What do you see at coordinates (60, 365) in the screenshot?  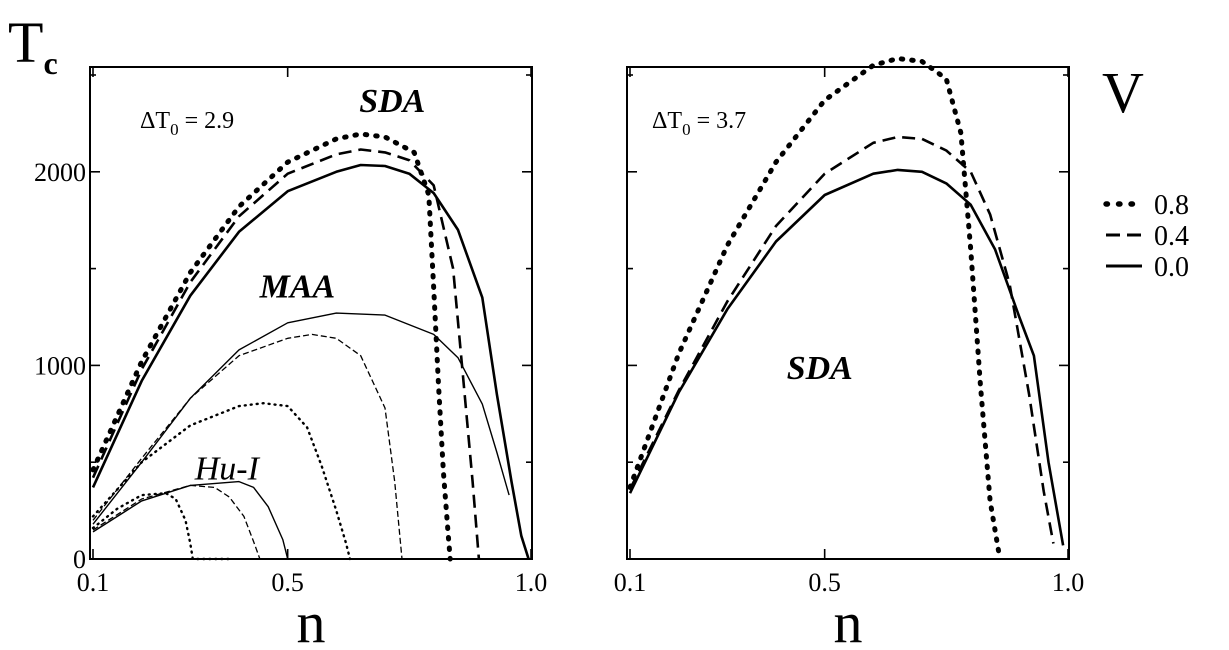 I see `left-y-tick-label: 1000` at bounding box center [60, 365].